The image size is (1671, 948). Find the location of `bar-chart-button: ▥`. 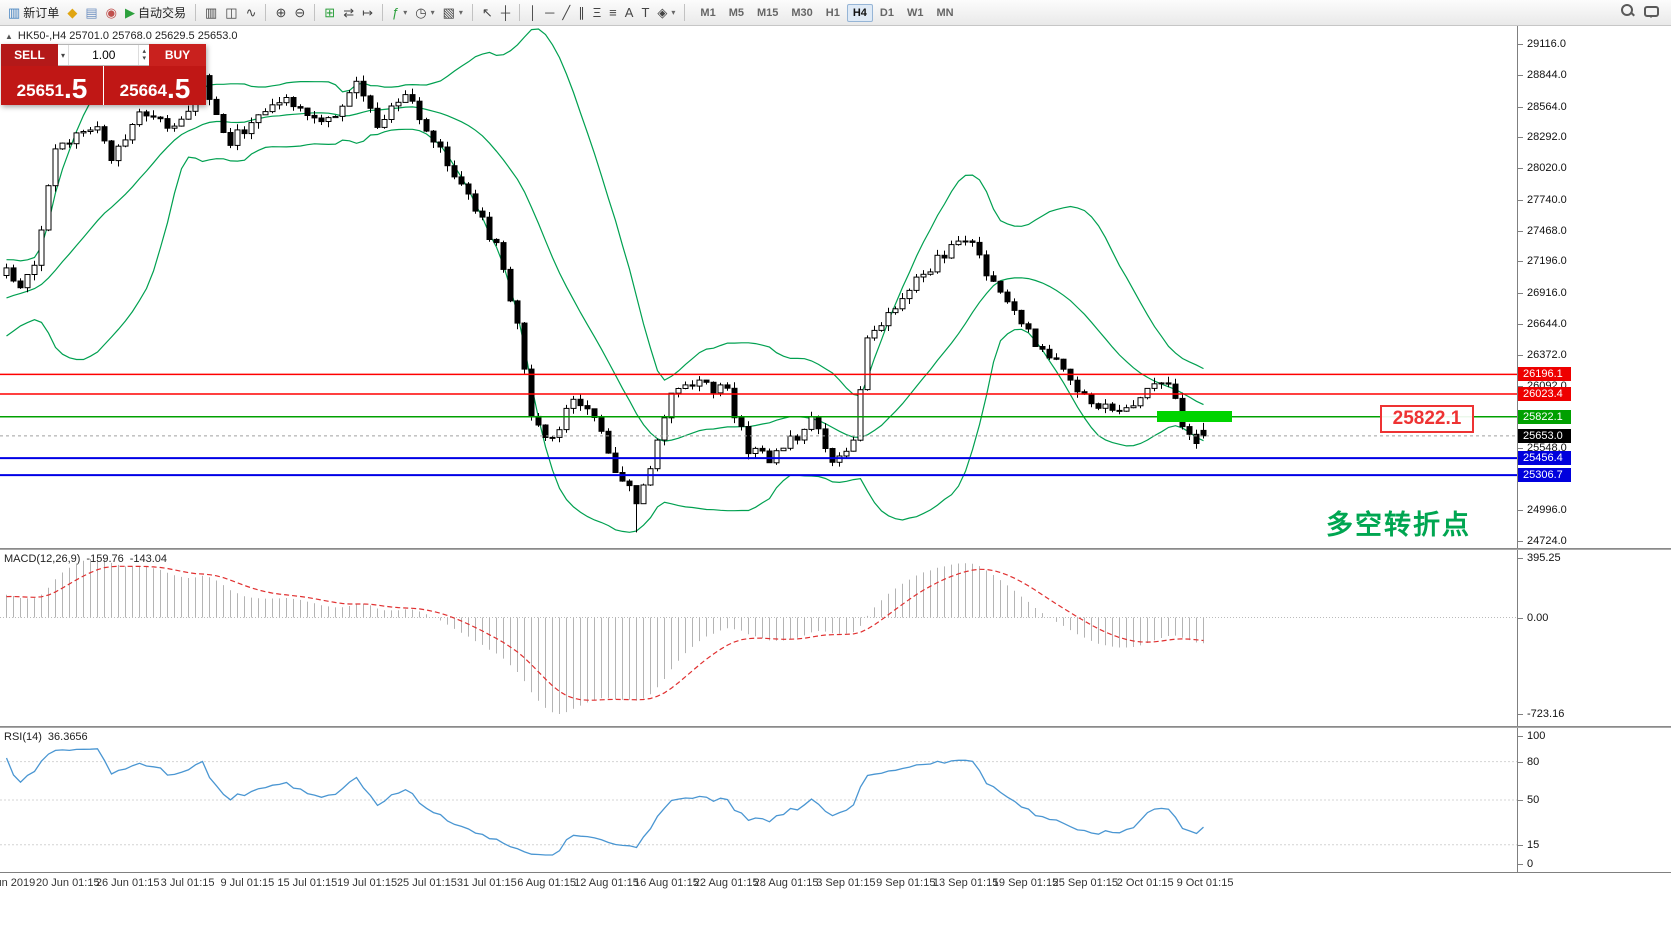

bar-chart-button: ▥ is located at coordinates (211, 13).